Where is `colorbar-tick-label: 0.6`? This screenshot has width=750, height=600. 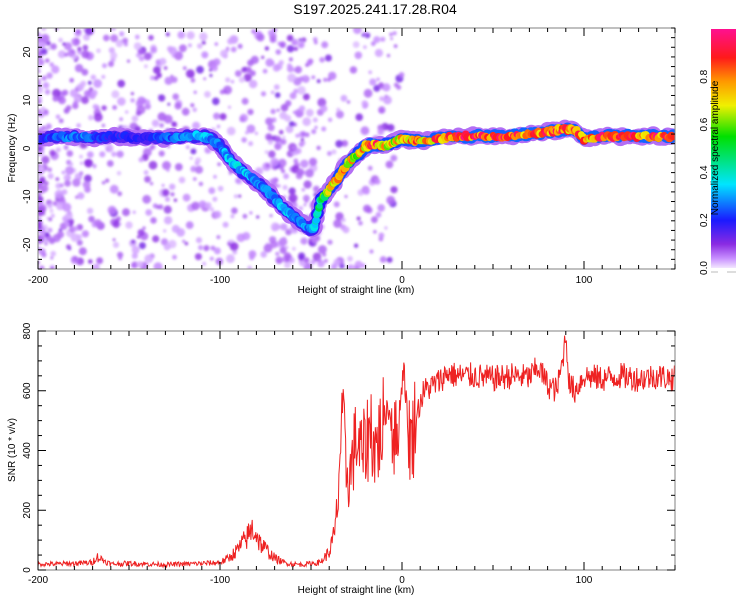
colorbar-tick-label: 0.6 is located at coordinates (704, 124).